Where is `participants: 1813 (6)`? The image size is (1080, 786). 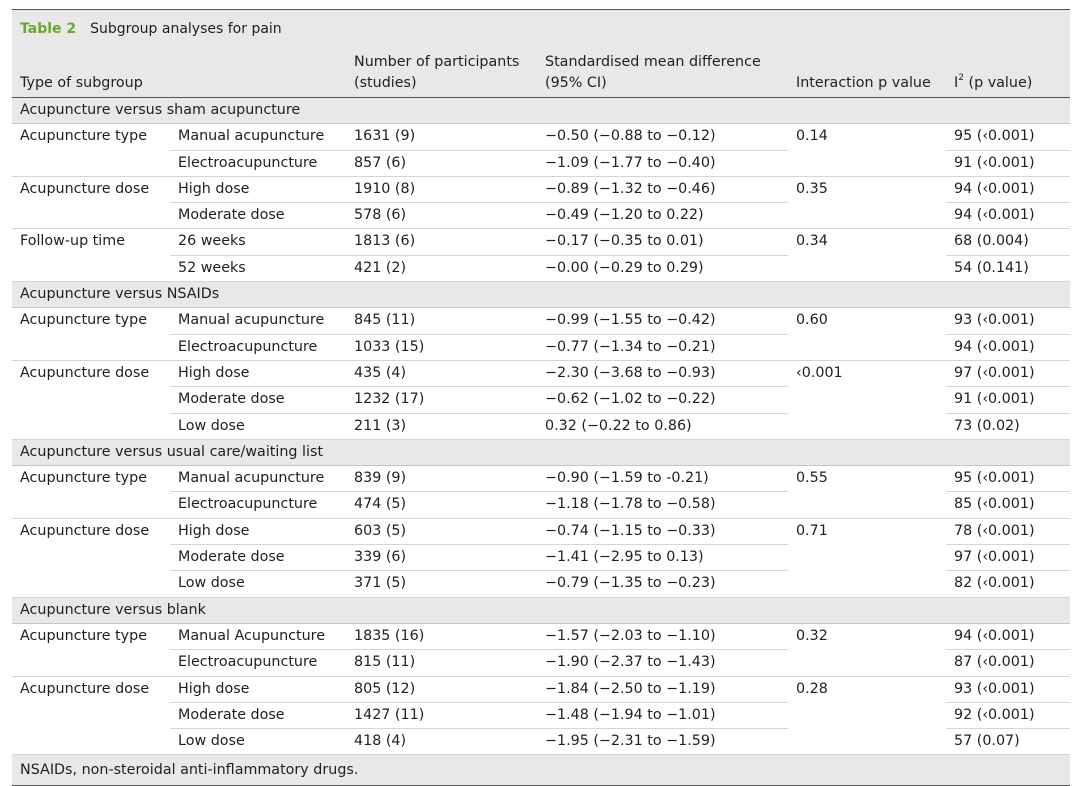
participants: 1813 (6) is located at coordinates (441, 242).